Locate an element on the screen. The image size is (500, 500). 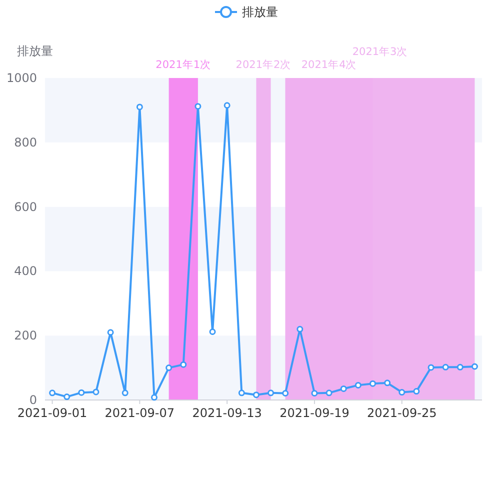
x-tick-label: 2021-09-25 is located at coordinates (402, 413).